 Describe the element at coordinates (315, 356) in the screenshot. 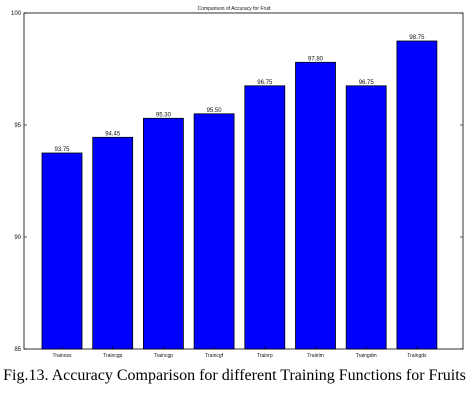

I see `x-tick-label-6: Trainlm` at that location.